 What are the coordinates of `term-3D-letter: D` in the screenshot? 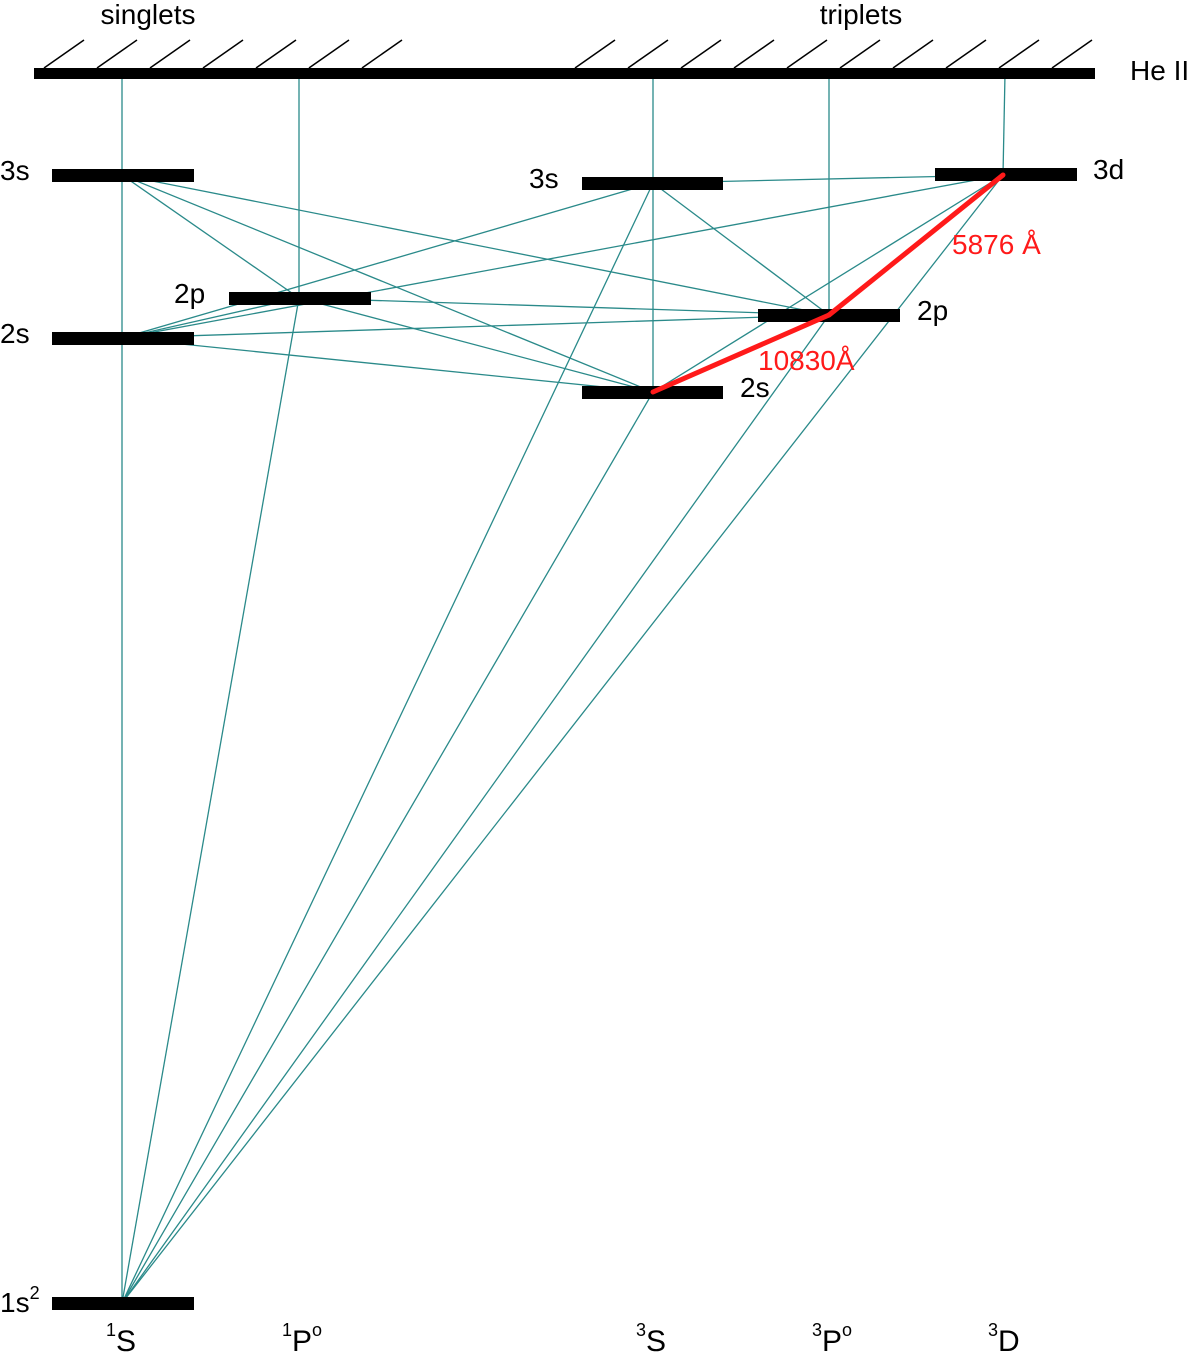 It's located at (1009, 1339).